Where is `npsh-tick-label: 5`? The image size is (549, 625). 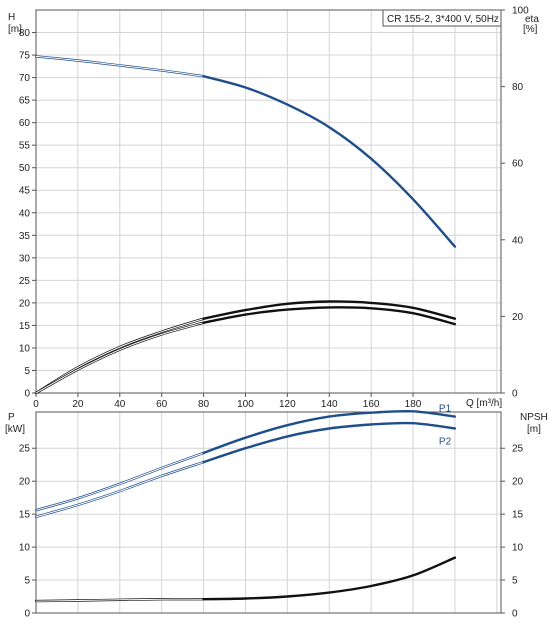 npsh-tick-label: 5 is located at coordinates (515, 581).